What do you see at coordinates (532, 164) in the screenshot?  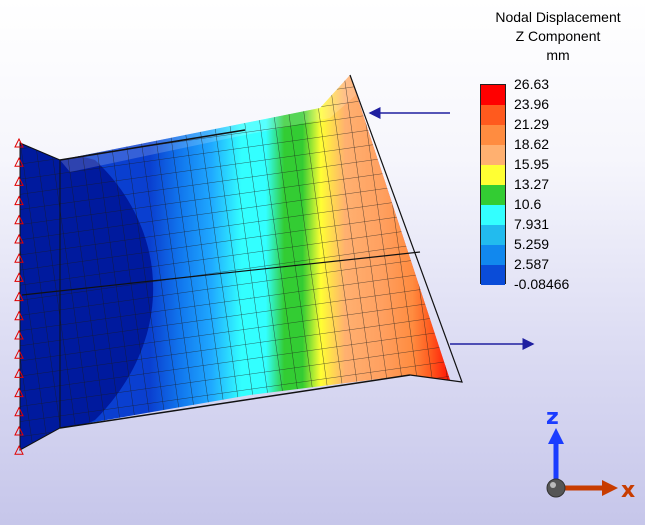 I see `legend-tick-label: 15.95` at bounding box center [532, 164].